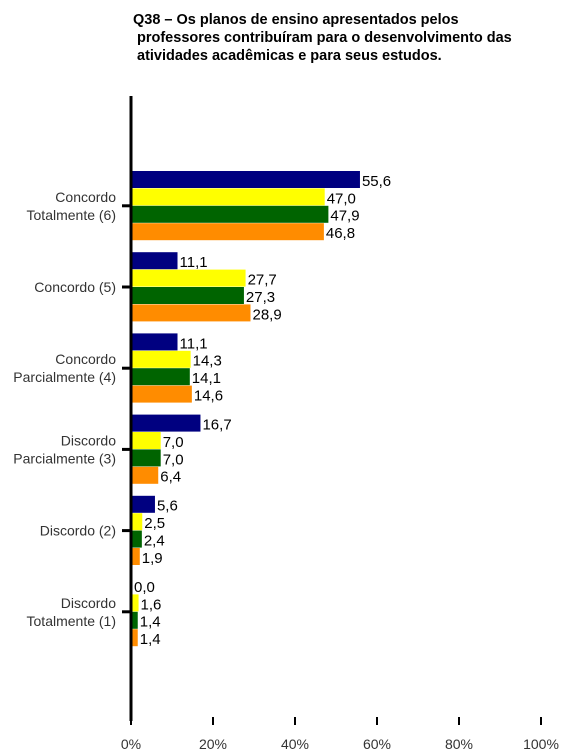 The height and width of the screenshot is (755, 585). Describe the element at coordinates (170, 477) in the screenshot. I see `data-label: 6,4` at that location.